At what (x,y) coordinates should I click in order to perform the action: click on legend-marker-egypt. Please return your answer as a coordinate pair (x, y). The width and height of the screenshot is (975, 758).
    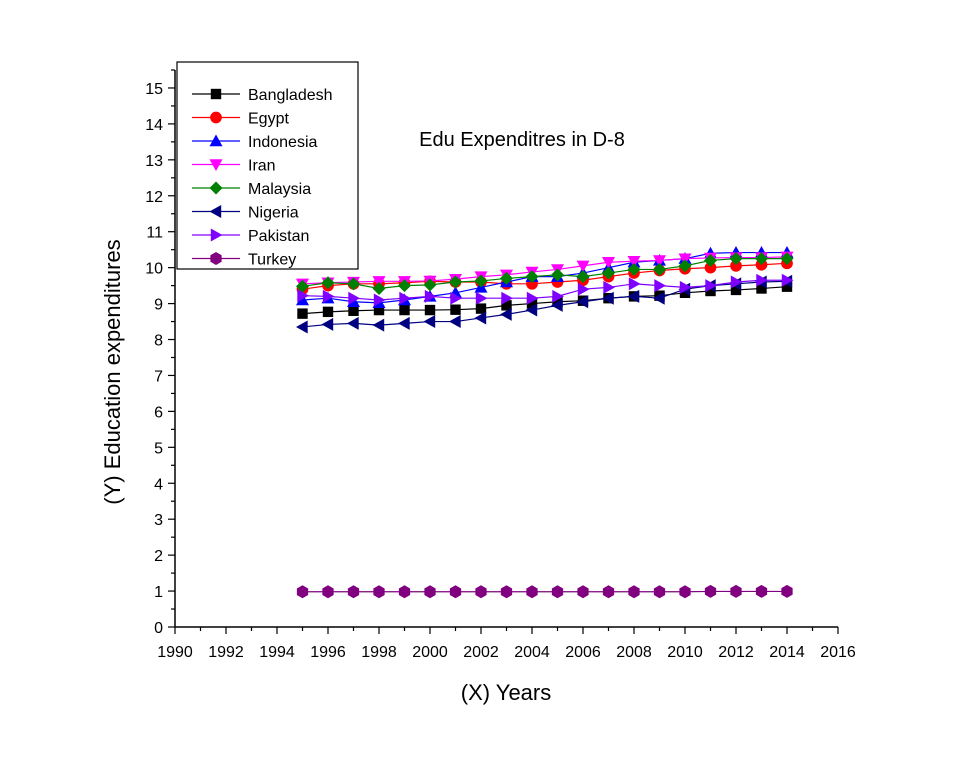
    Looking at the image, I should click on (216, 118).